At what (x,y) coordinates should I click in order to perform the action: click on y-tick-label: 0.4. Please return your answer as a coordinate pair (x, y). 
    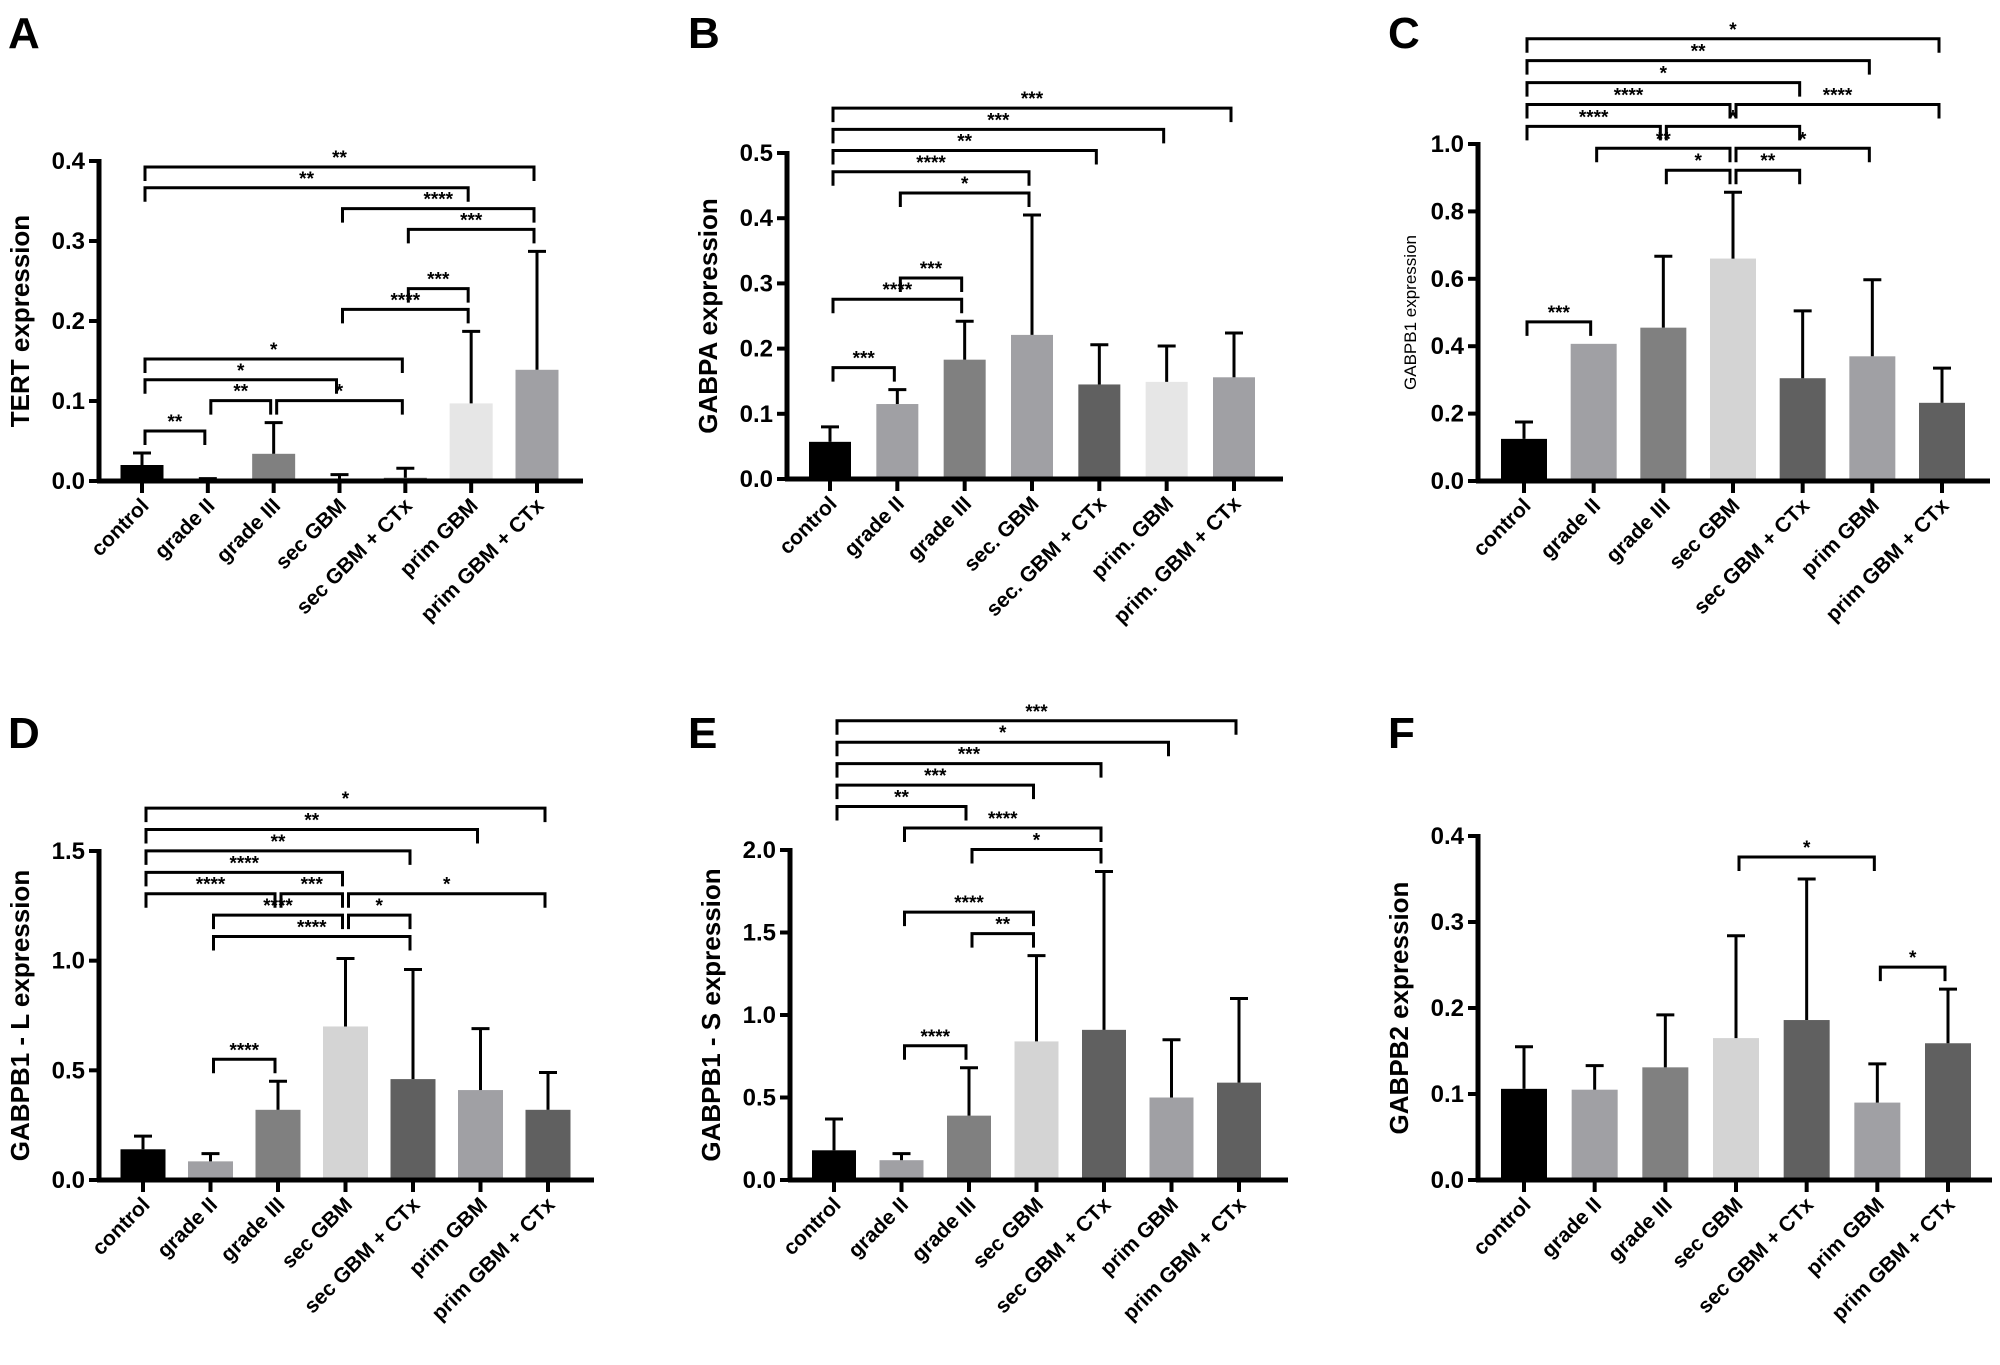
    Looking at the image, I should click on (1448, 836).